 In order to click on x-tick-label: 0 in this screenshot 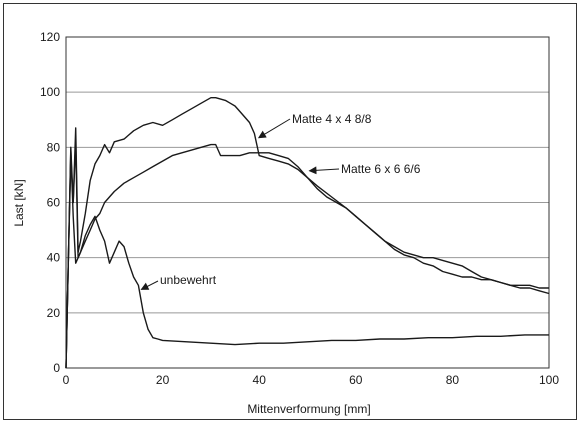, I will do `click(66, 380)`.